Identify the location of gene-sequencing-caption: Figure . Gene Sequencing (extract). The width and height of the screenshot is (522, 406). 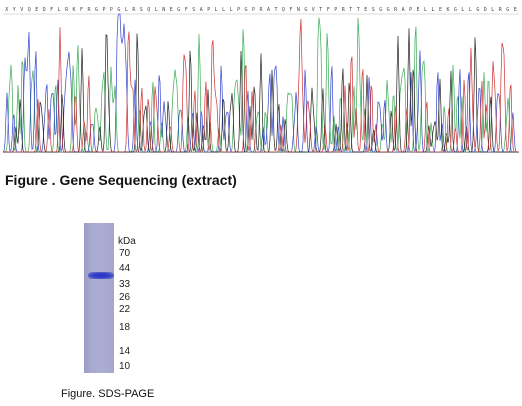
(121, 180).